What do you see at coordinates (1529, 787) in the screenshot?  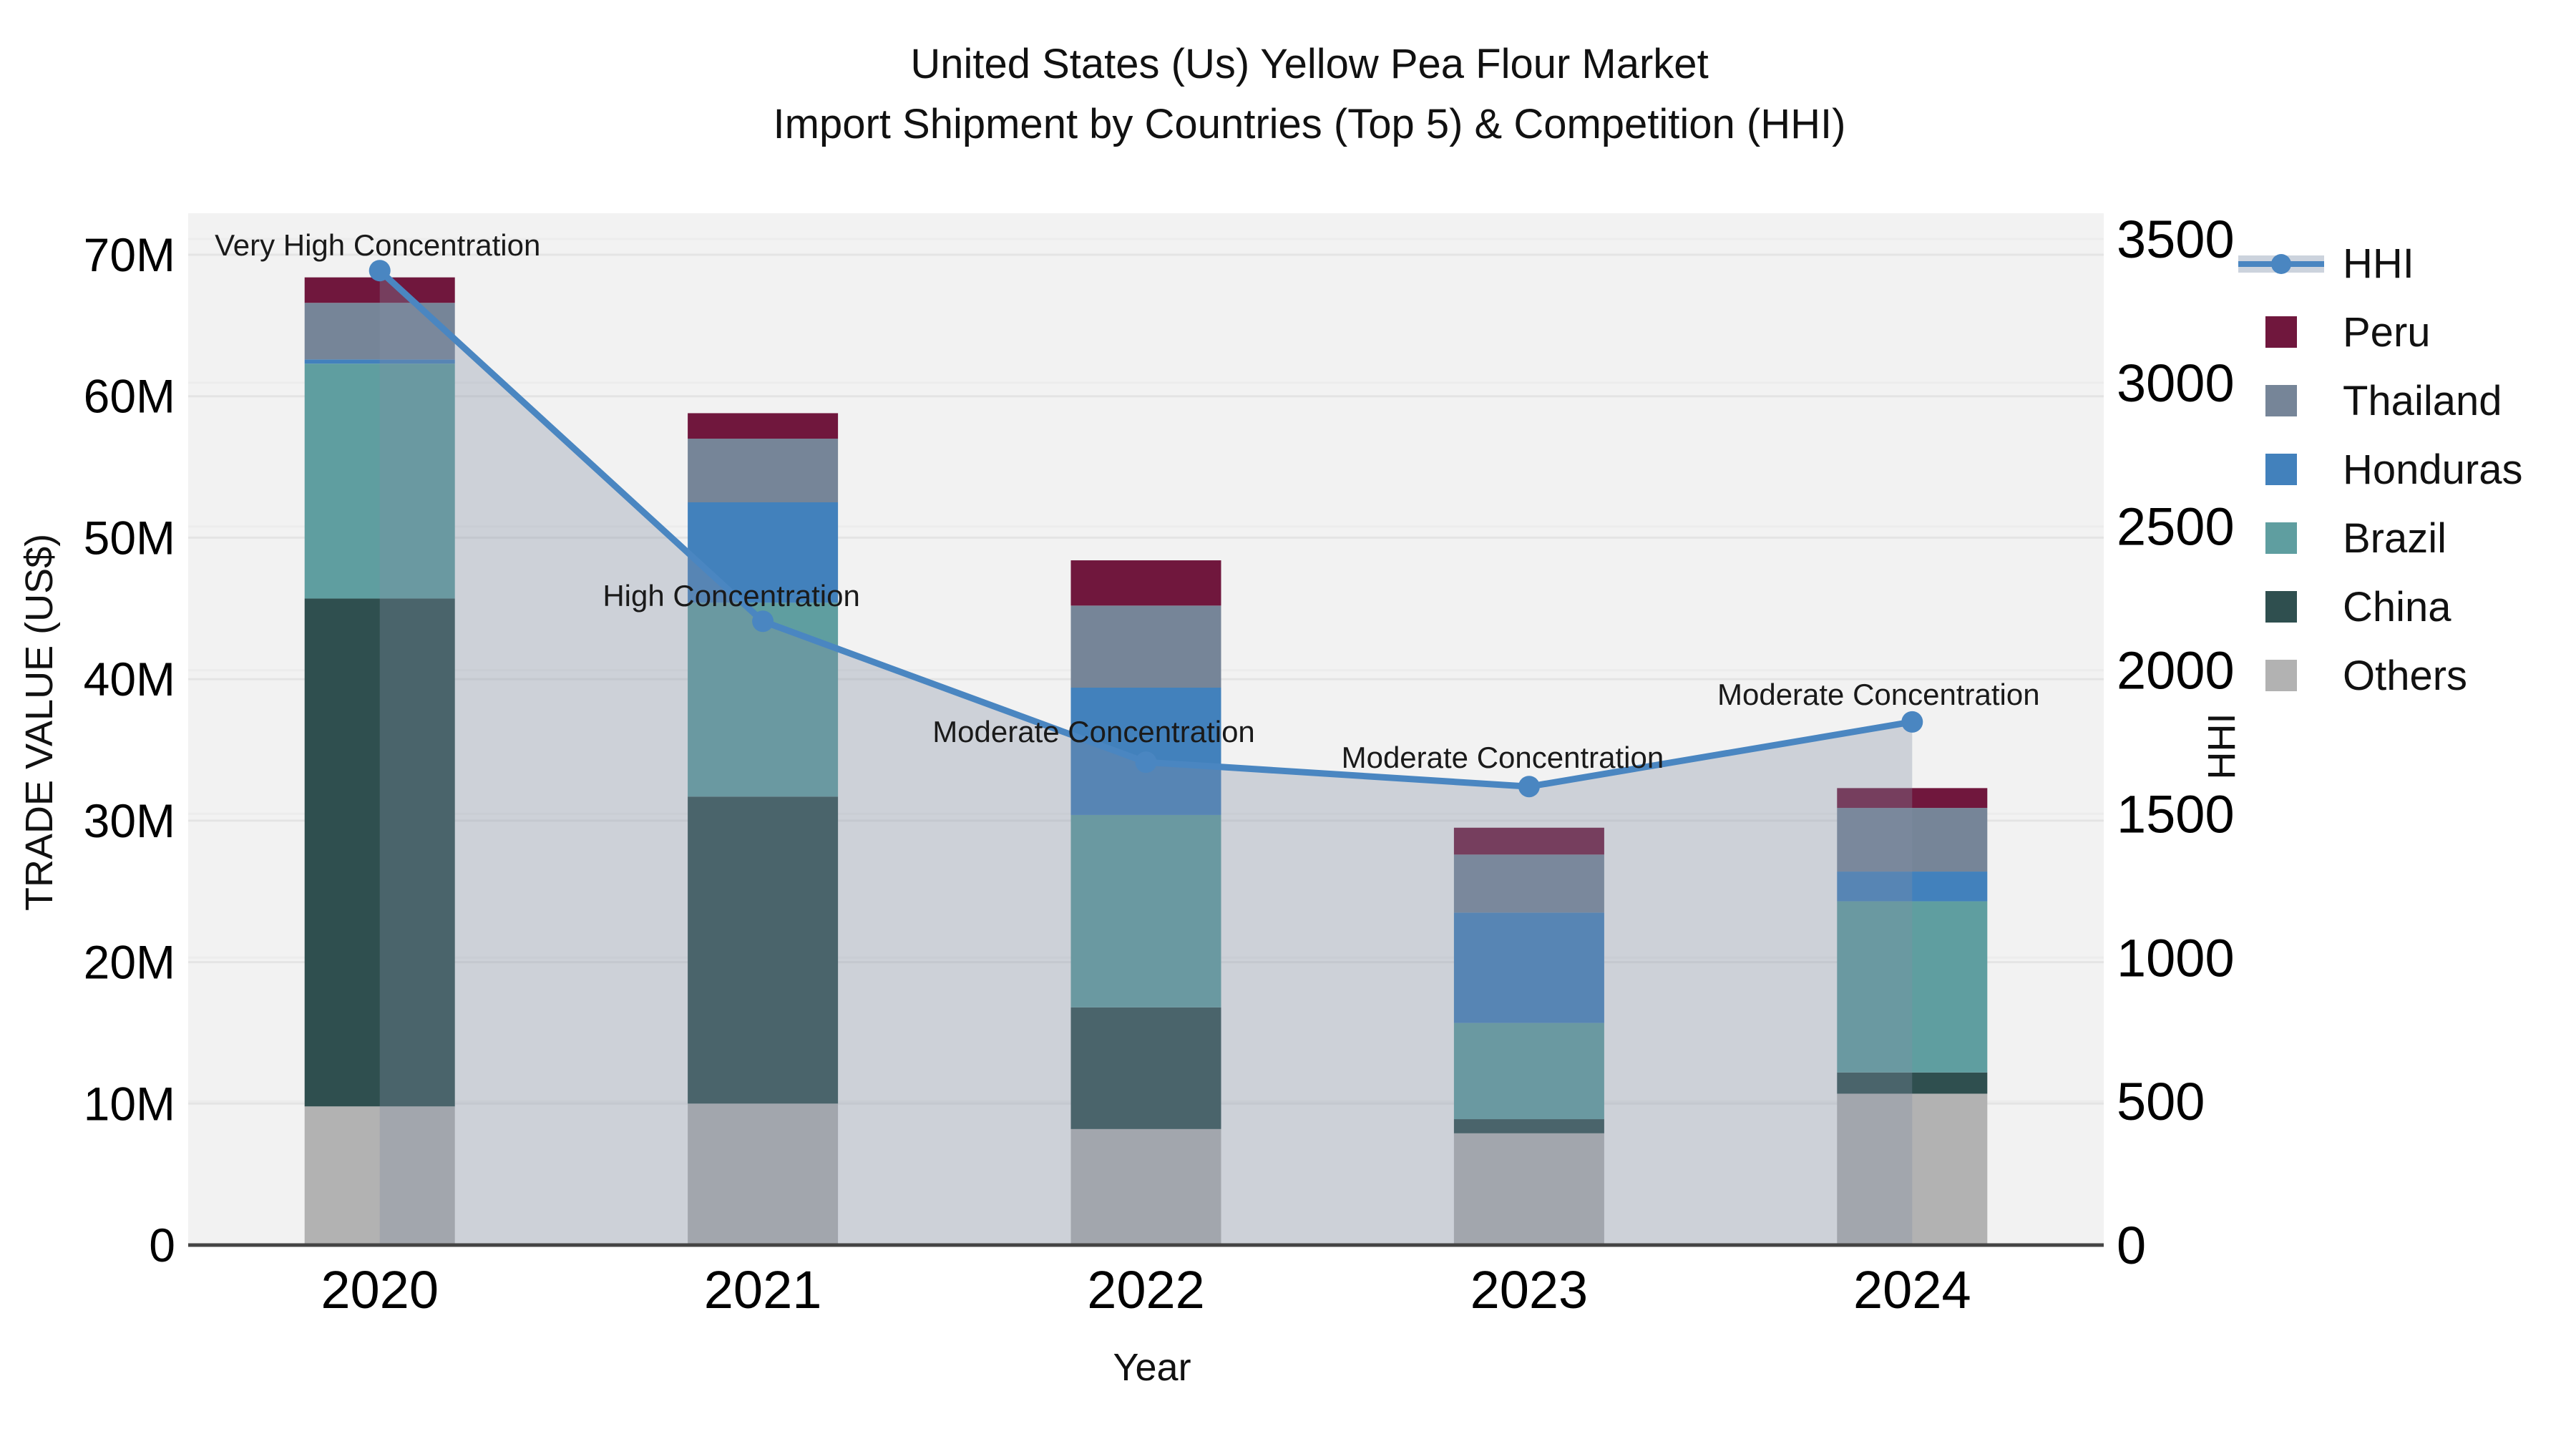 I see `hhi-marker-2023` at bounding box center [1529, 787].